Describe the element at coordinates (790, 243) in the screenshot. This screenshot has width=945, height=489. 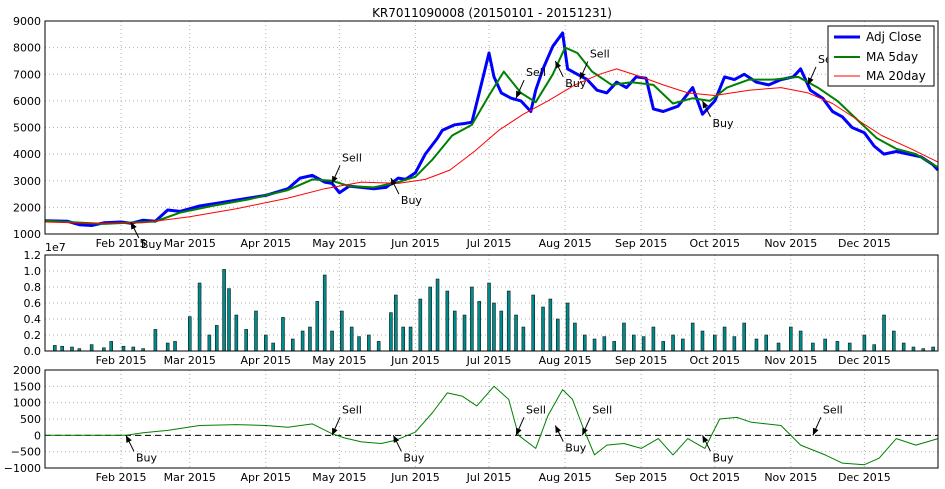
I see `x-tick-label: Nov 2015` at that location.